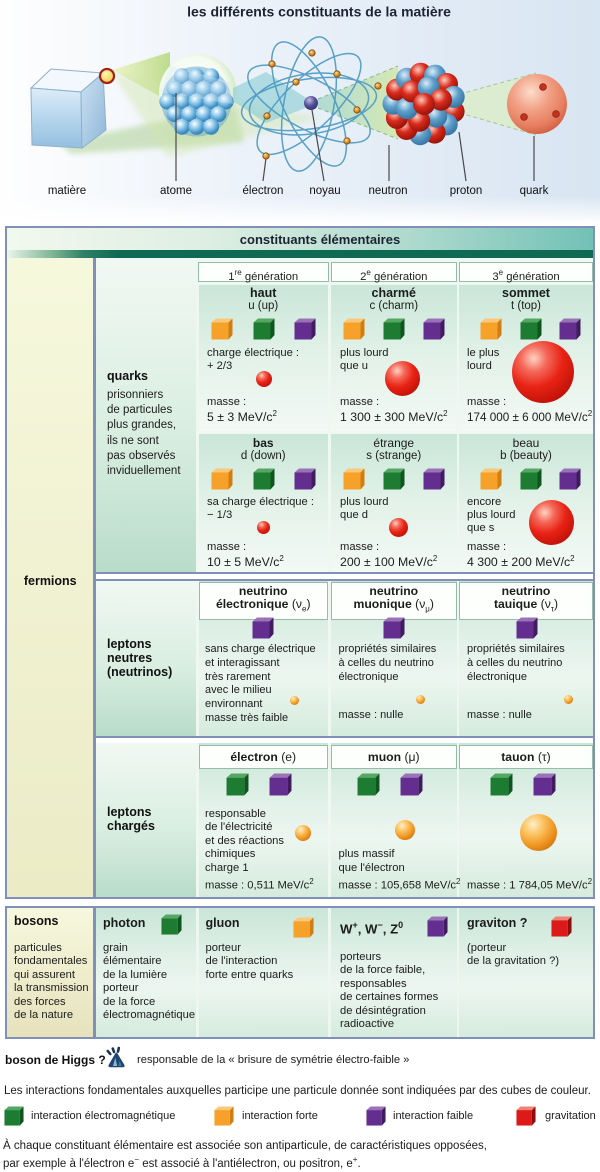 This screenshot has width=600, height=1172. I want to click on svg-text: électron, so click(263, 191).